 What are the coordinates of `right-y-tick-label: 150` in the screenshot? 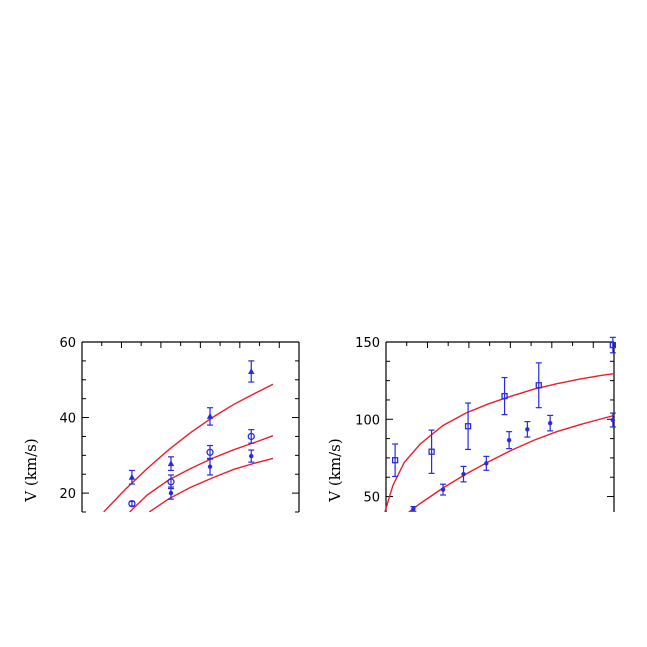 It's located at (367, 343).